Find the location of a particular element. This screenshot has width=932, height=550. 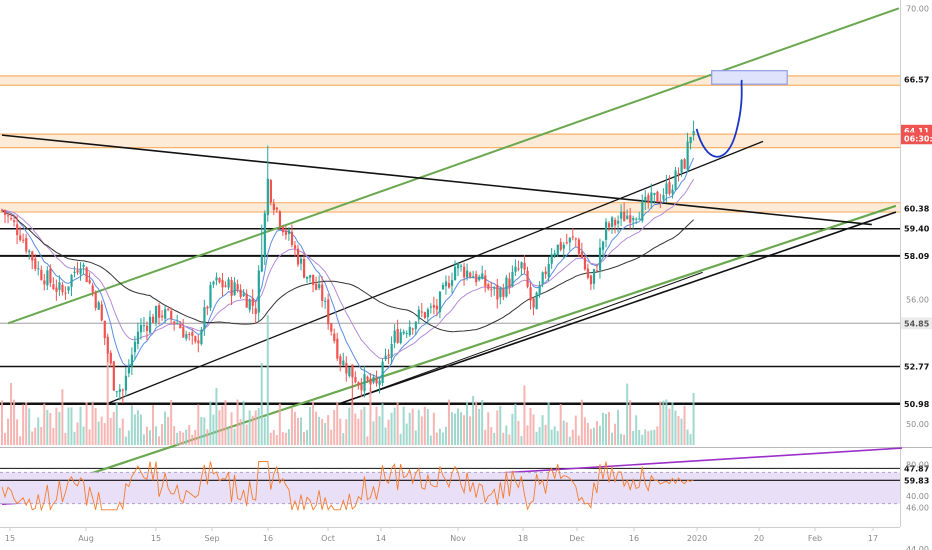

price-tag-label: 47.87 is located at coordinates (916, 468).